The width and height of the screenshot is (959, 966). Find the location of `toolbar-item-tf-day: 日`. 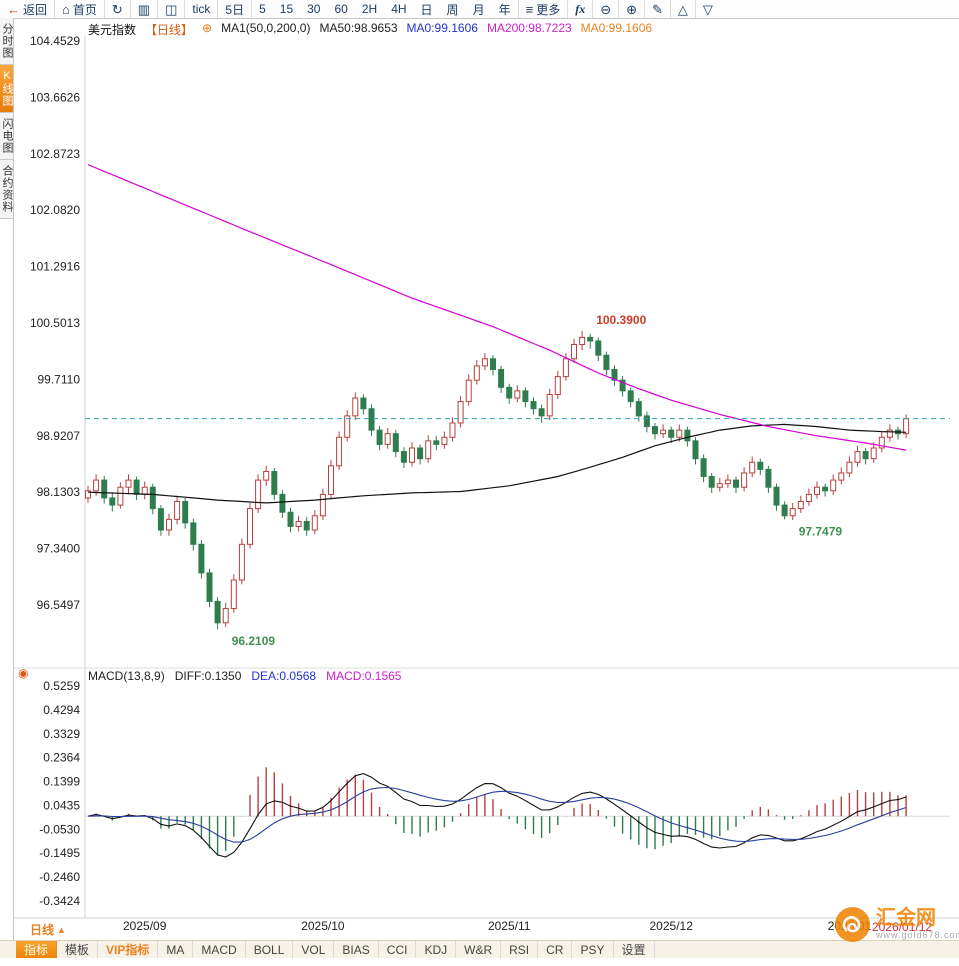

toolbar-item-tf-day: 日 is located at coordinates (427, 9).